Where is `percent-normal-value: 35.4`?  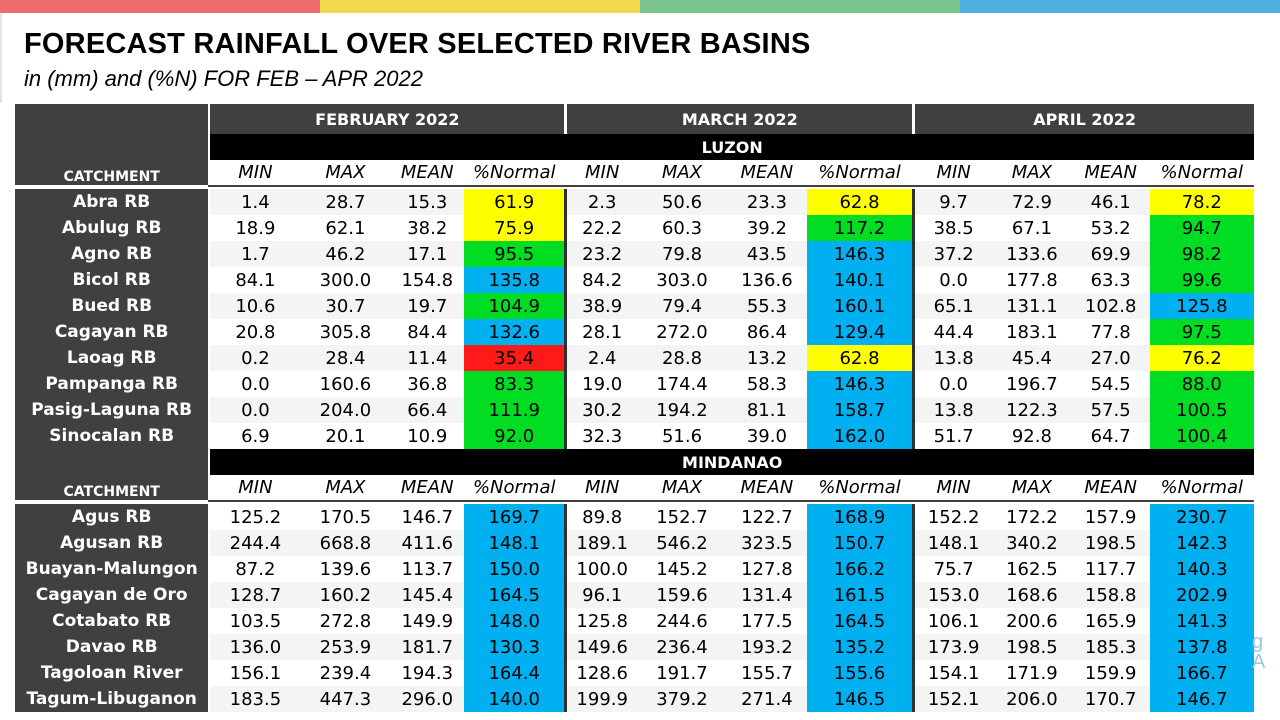 percent-normal-value: 35.4 is located at coordinates (514, 358).